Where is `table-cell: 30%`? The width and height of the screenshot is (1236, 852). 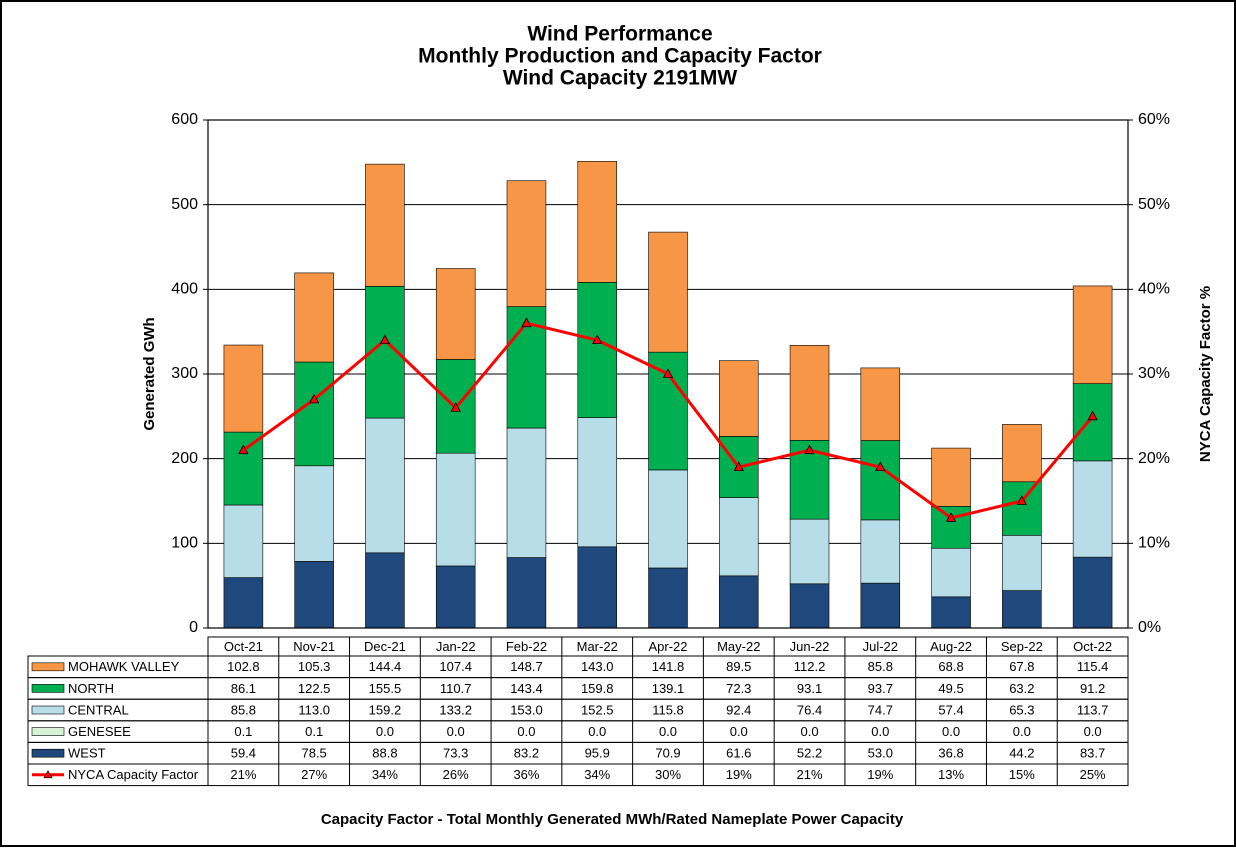
table-cell: 30% is located at coordinates (668, 774).